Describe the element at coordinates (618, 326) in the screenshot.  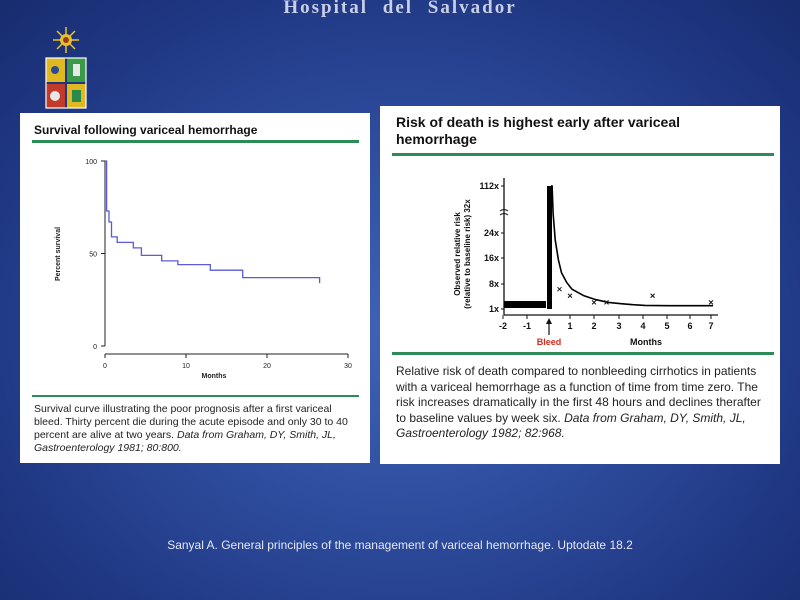
I see `risk-x-tick-label: 3` at that location.